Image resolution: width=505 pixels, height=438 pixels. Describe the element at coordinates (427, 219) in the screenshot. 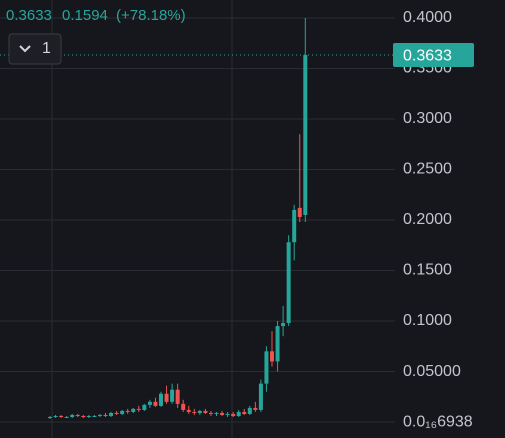

I see `y-tick-label: 0.2000` at that location.